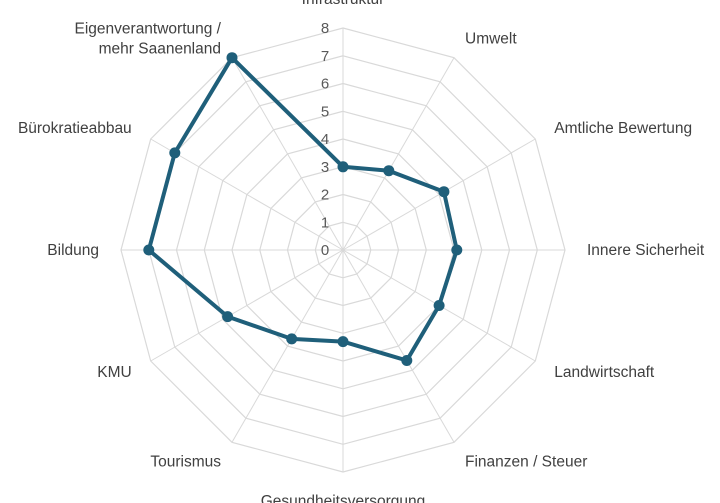 This screenshot has width=720, height=503. Describe the element at coordinates (325, 56) in the screenshot. I see `tick-label-7: 7` at that location.